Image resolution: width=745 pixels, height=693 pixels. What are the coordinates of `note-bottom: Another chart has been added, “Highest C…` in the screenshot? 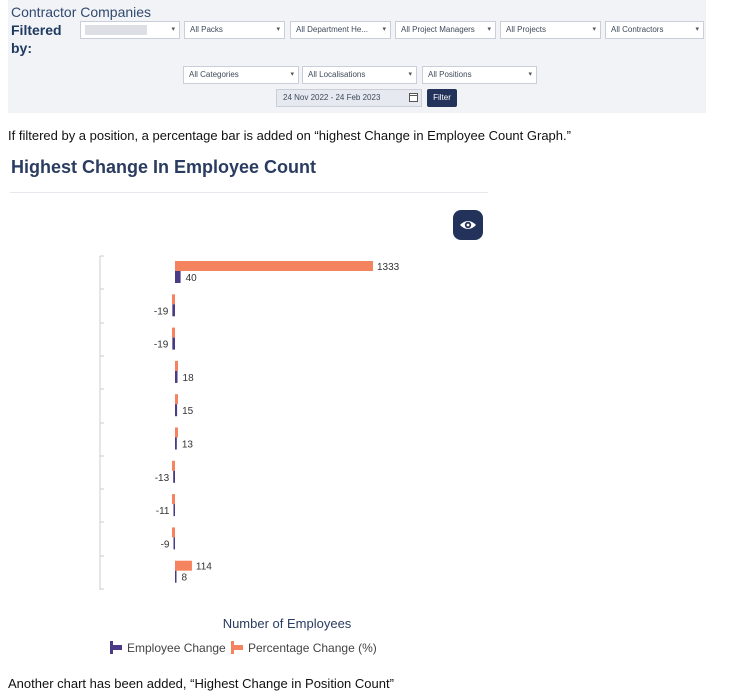 It's located at (201, 683).